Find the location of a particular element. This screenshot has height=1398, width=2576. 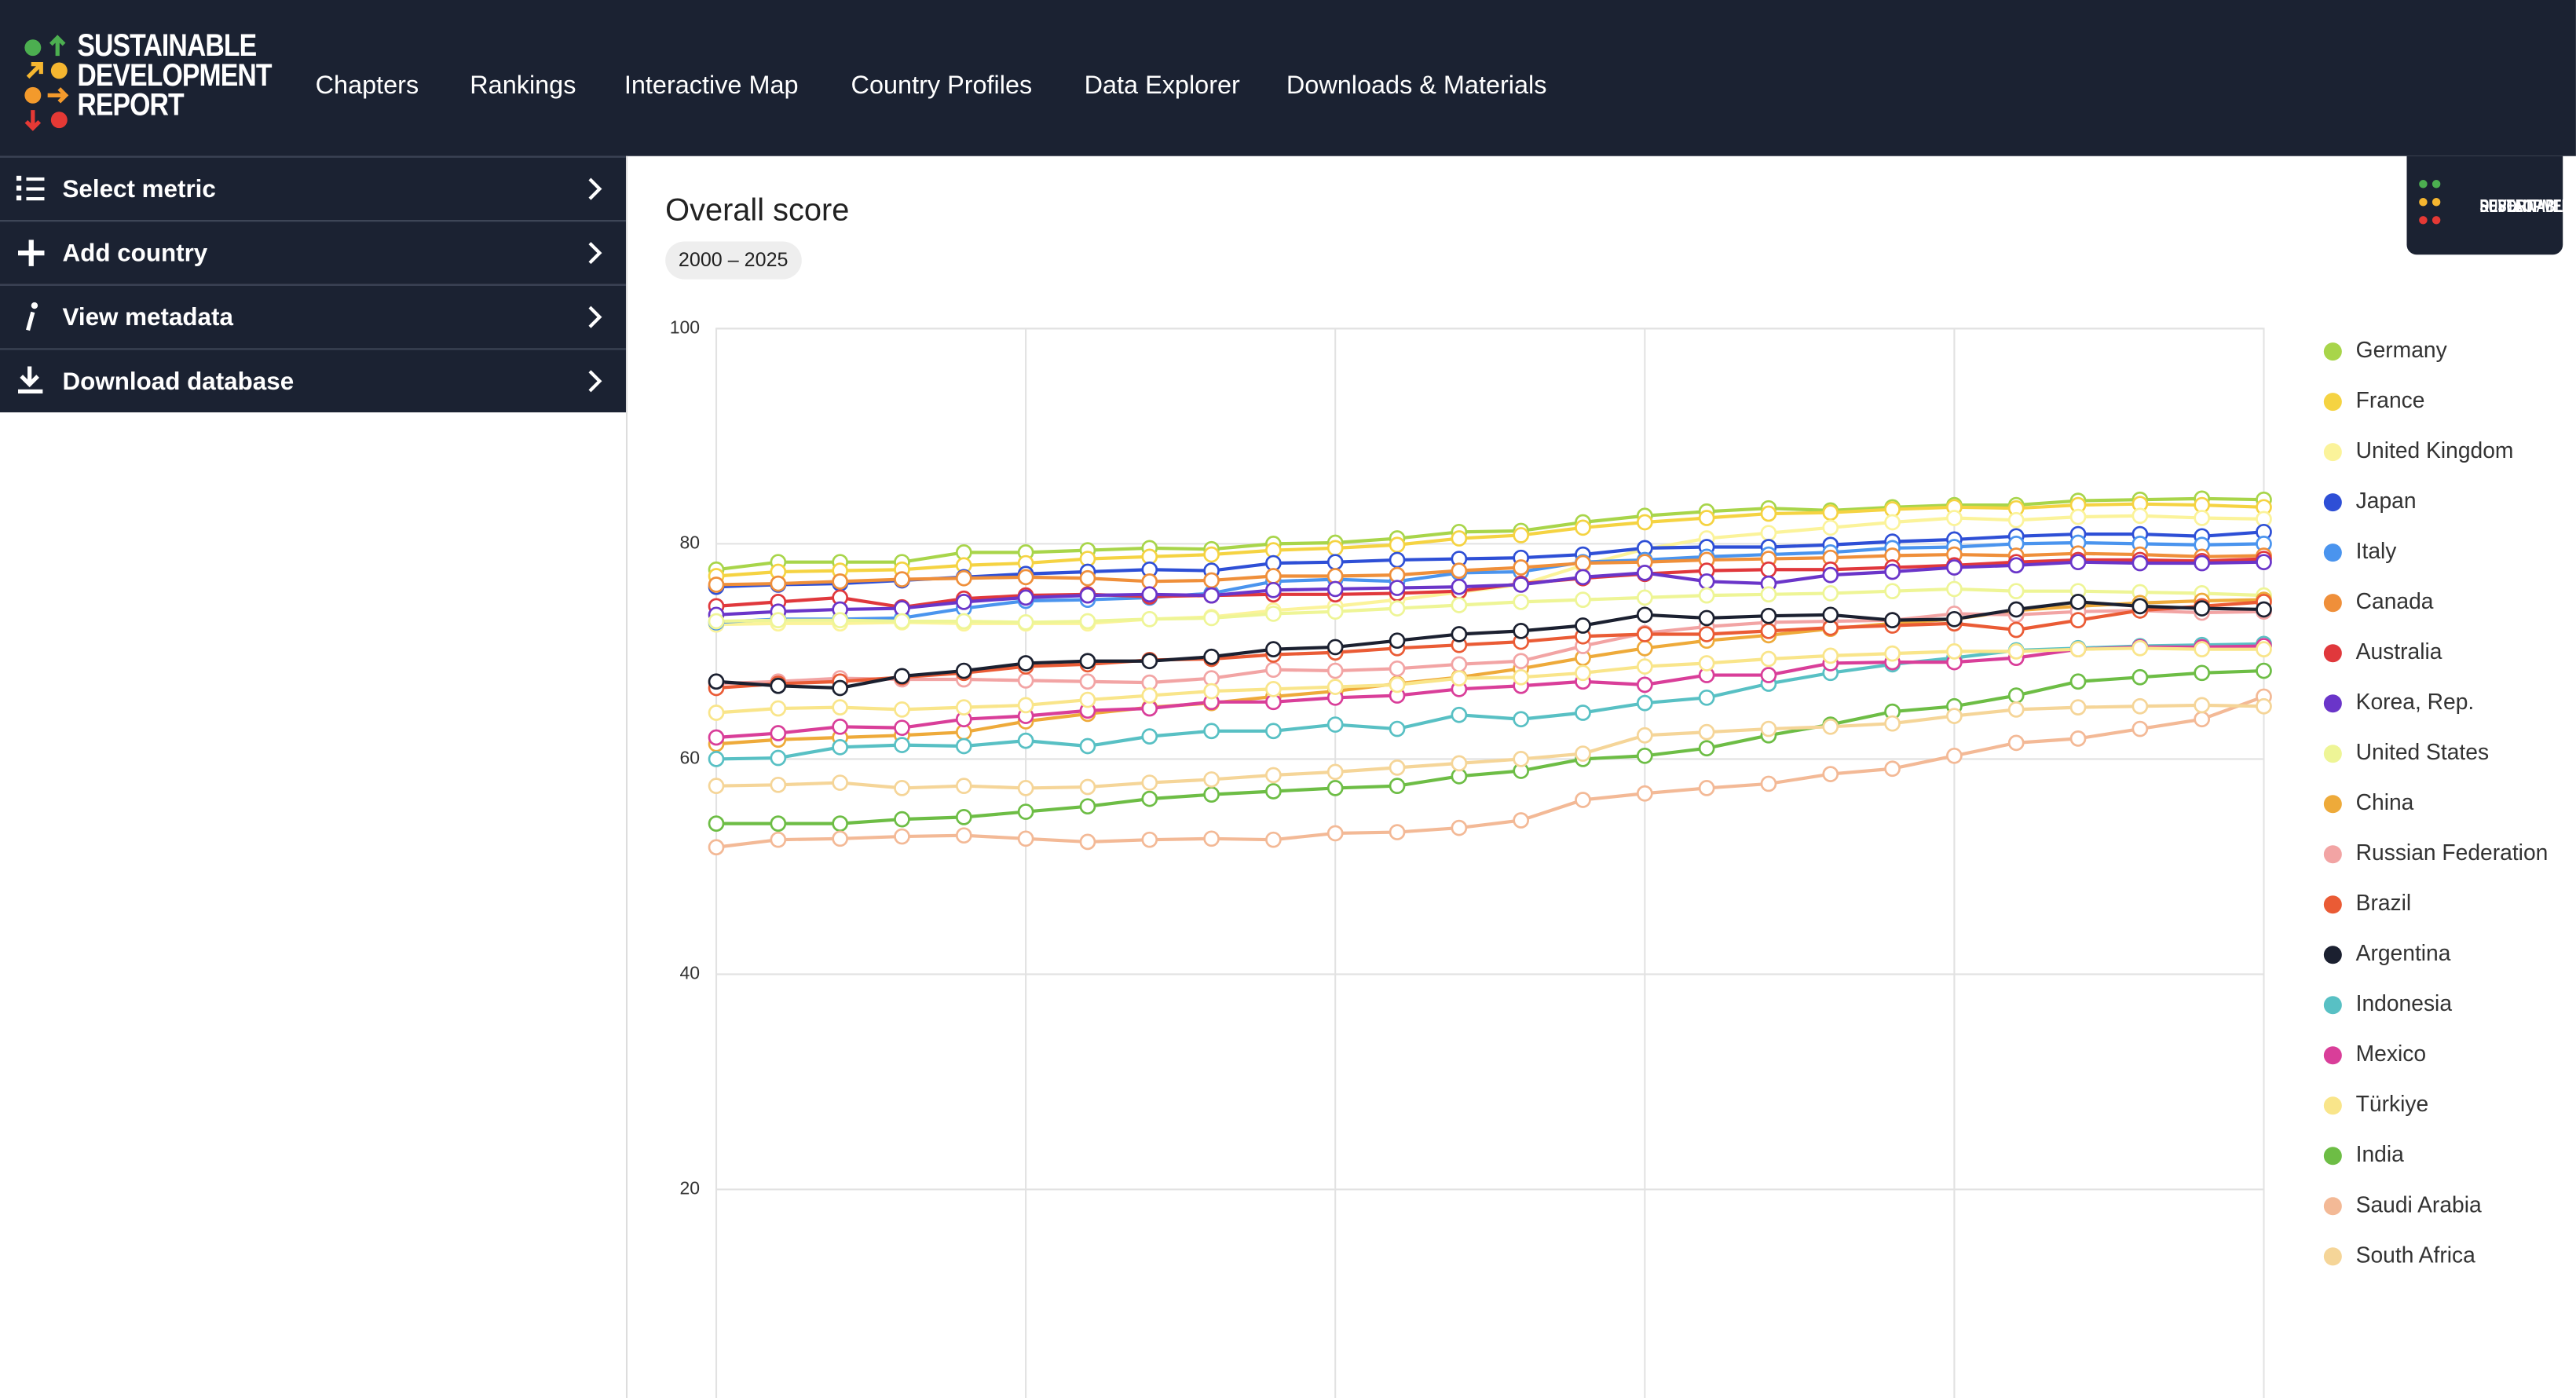

y-tick-label: 60 is located at coordinates (691, 757).